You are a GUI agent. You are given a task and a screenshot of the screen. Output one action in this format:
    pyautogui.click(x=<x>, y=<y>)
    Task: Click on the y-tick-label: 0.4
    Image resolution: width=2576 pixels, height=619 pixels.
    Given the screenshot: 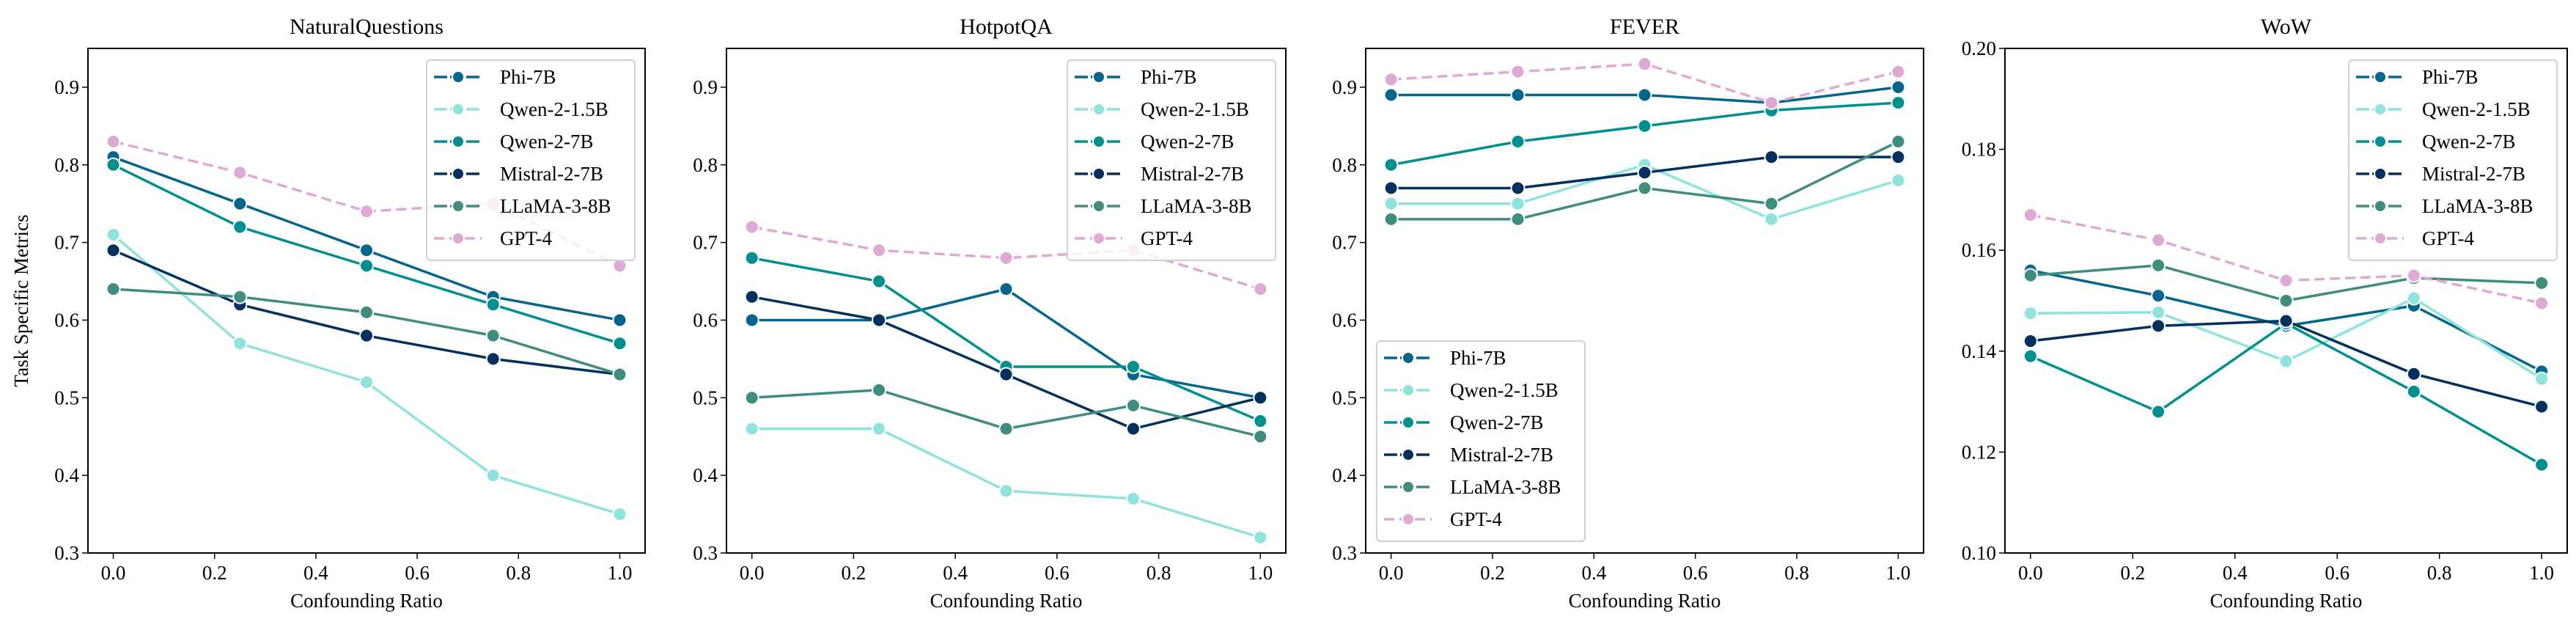 What is the action you would take?
    pyautogui.click(x=705, y=475)
    